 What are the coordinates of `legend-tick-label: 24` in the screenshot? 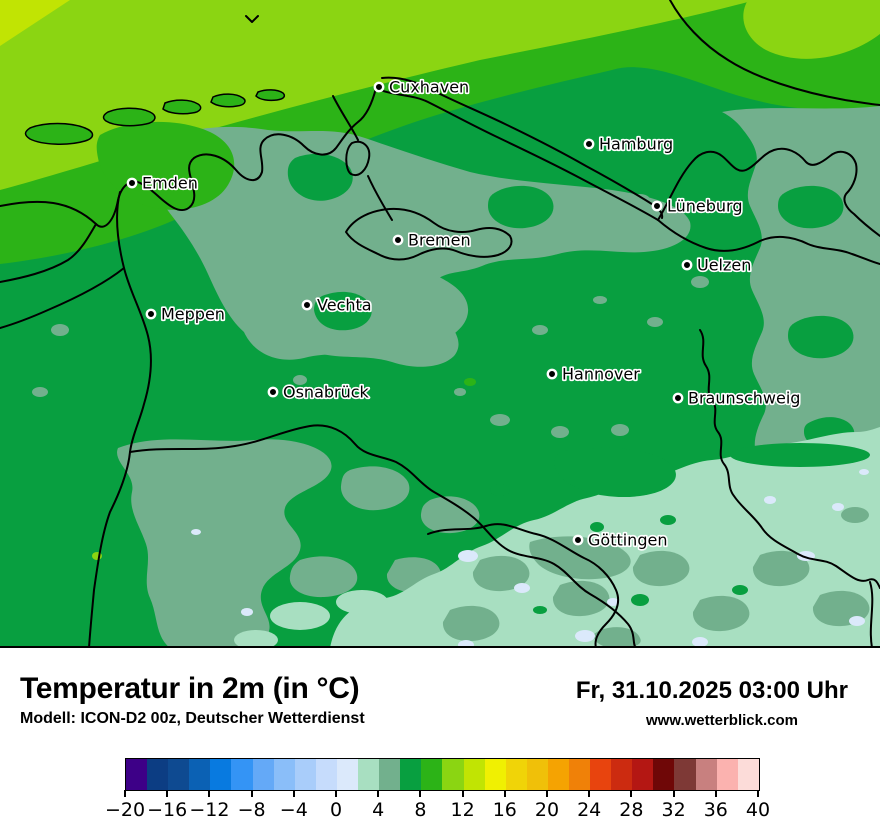 It's located at (589, 810).